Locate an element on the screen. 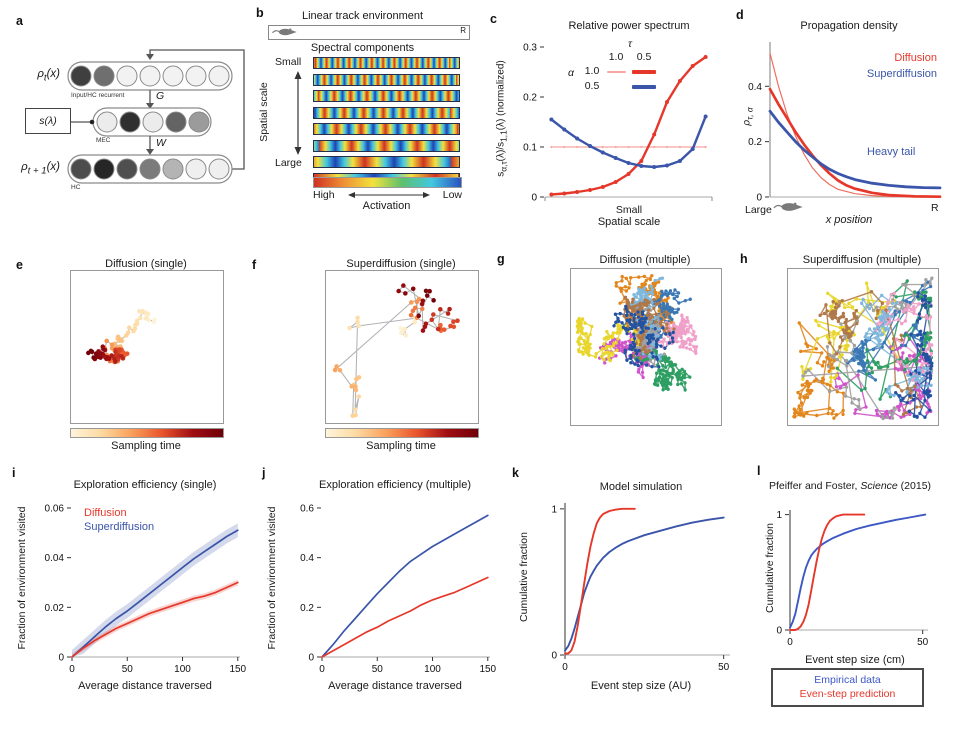 The width and height of the screenshot is (966, 736). panel-letter-j: j is located at coordinates (264, 473).